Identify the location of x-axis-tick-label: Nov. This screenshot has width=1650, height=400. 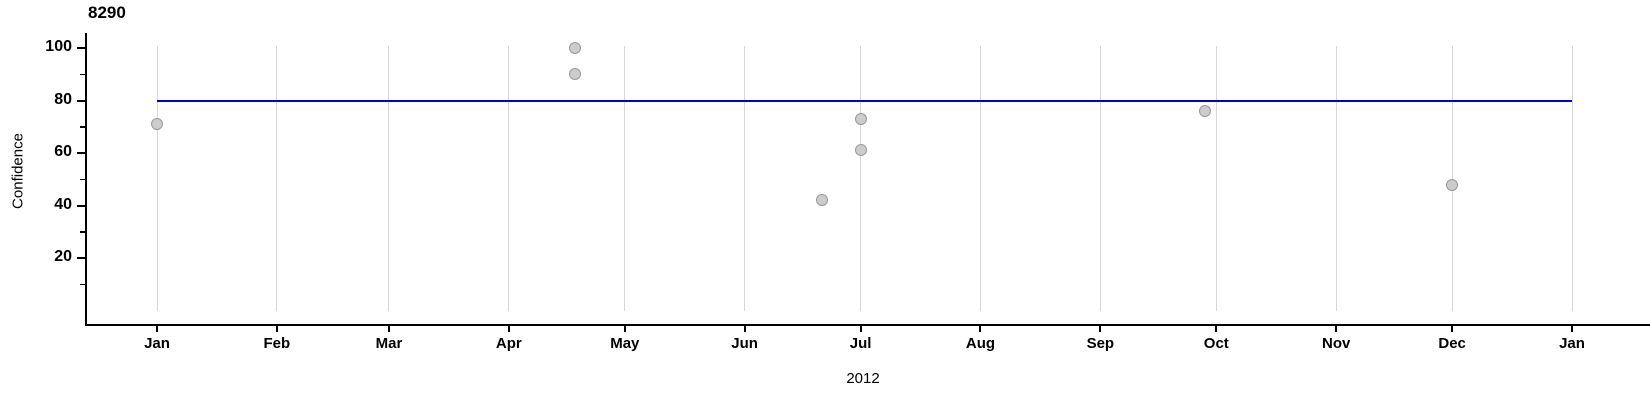
(1336, 343).